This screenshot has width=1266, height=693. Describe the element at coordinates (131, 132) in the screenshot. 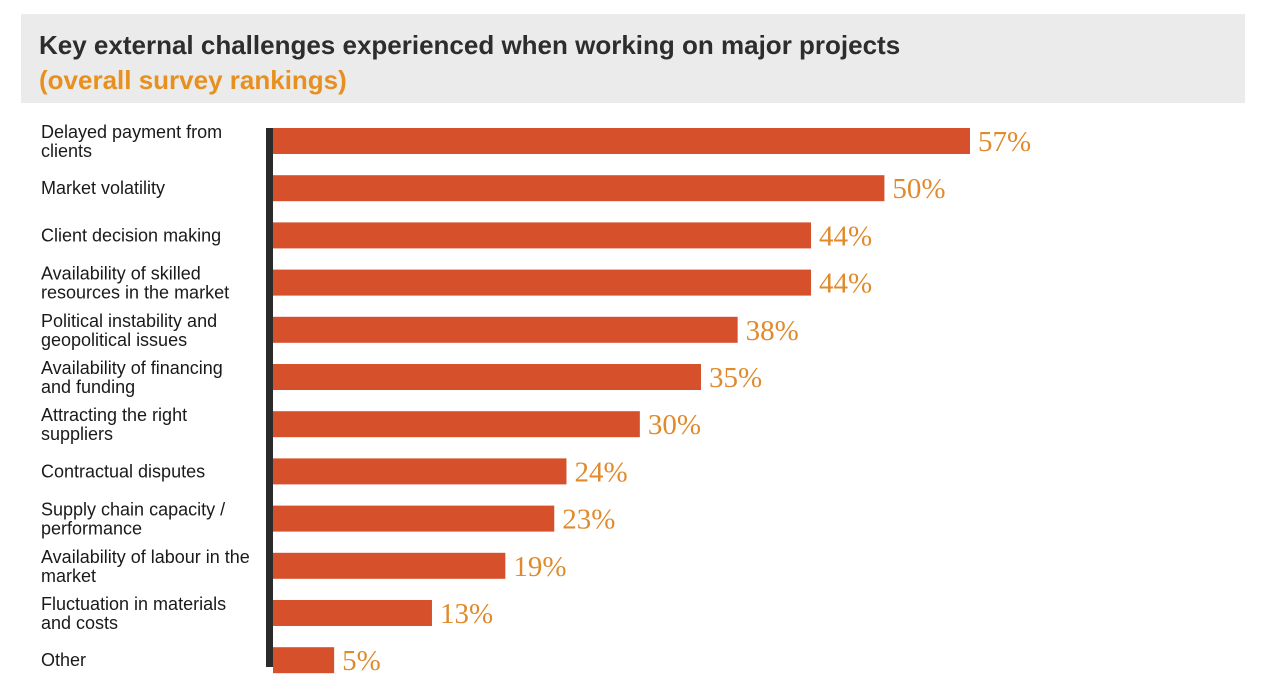

I see `category-label-0-line-0: Delayed payment from` at that location.